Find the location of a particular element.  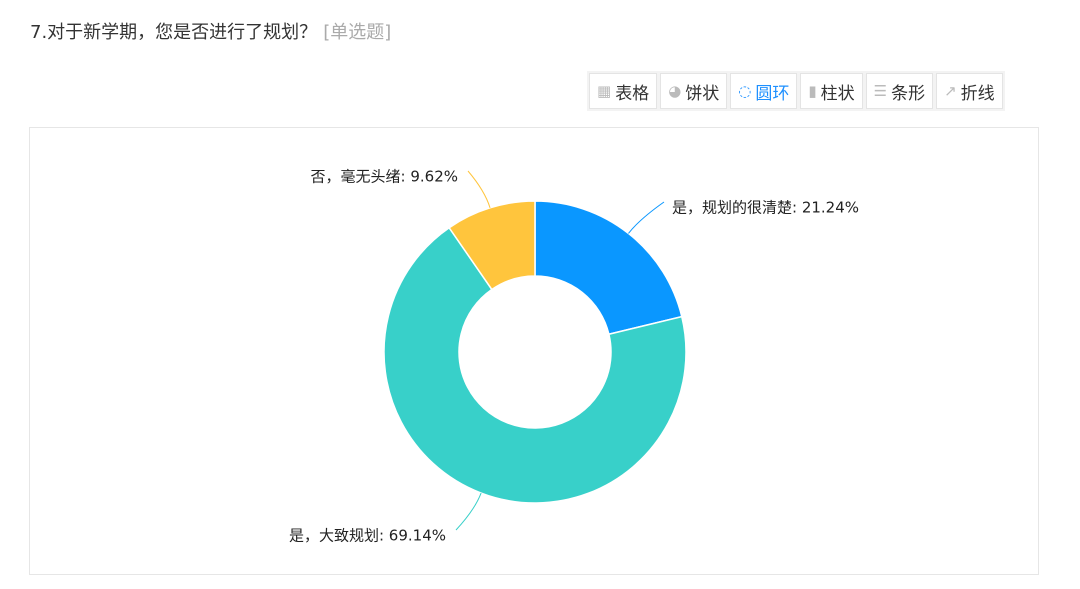

chart-type-line-chart-button: ↗ 折线 is located at coordinates (969, 91).